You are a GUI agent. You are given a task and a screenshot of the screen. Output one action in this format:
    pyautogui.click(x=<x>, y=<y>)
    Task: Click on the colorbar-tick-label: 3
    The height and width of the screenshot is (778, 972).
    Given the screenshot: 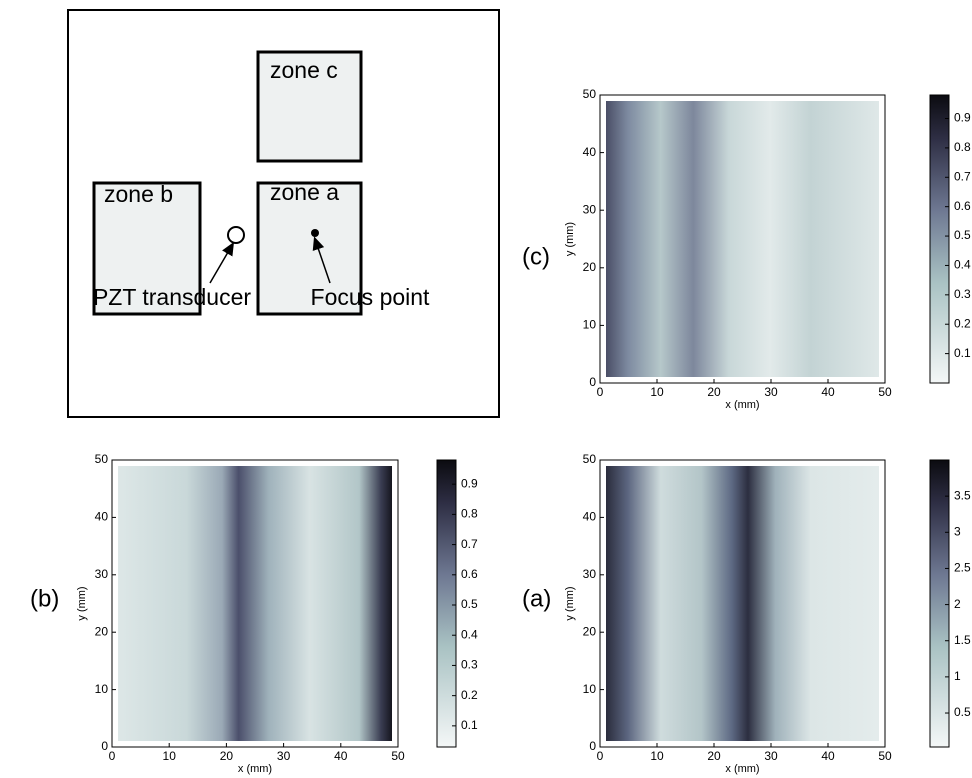 What is the action you would take?
    pyautogui.click(x=957, y=531)
    